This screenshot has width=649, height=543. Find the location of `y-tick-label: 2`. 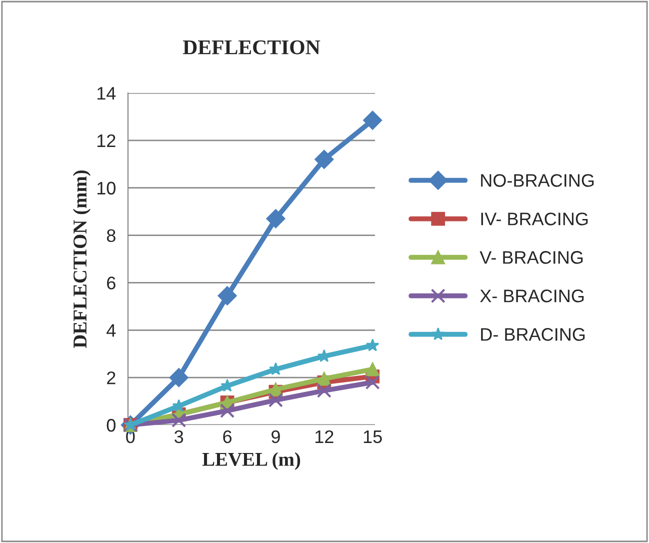

y-tick-label: 2 is located at coordinates (111, 378).